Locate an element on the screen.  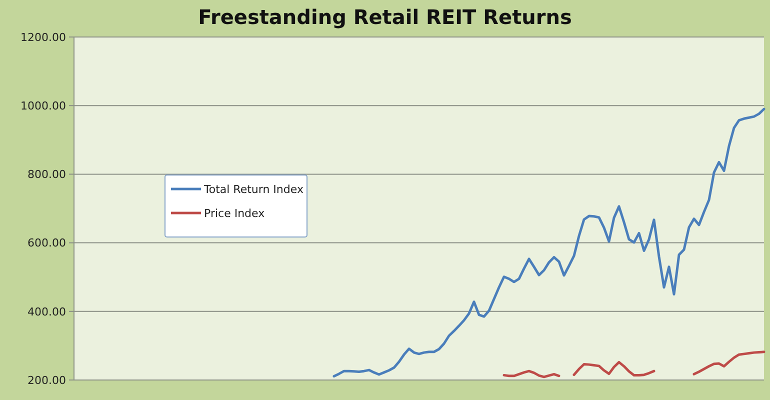
chart-title: Freestanding Retail REIT Returns is located at coordinates (385, 17).